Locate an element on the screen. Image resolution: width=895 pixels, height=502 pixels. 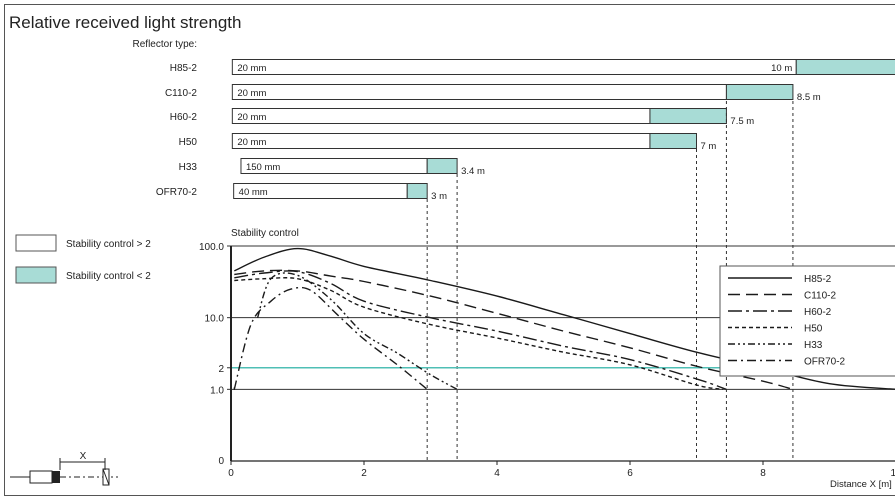
x-tick-label-3: 4 is located at coordinates (497, 473).